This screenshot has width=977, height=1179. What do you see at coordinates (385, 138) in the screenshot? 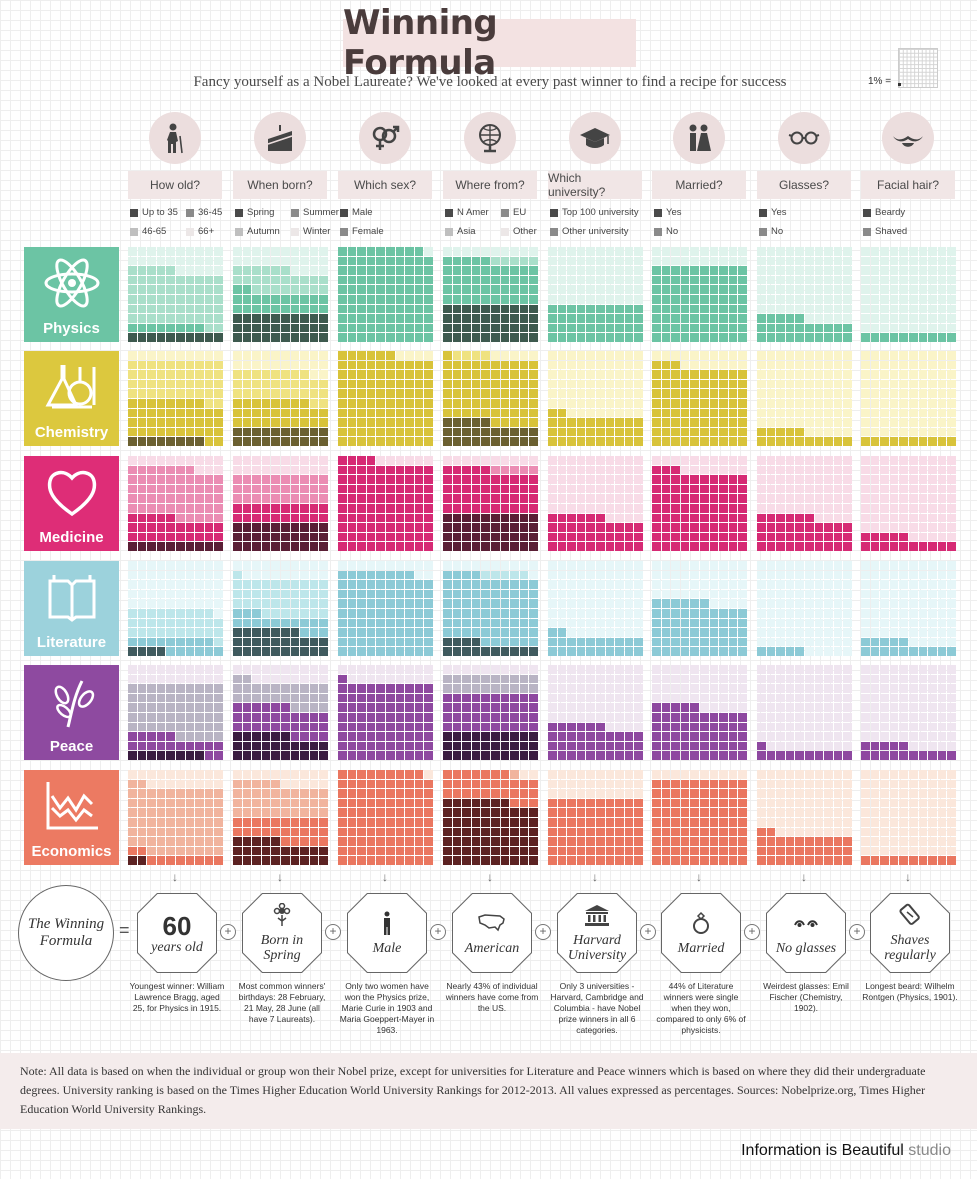
I see `gender-symbols-icon` at bounding box center [385, 138].